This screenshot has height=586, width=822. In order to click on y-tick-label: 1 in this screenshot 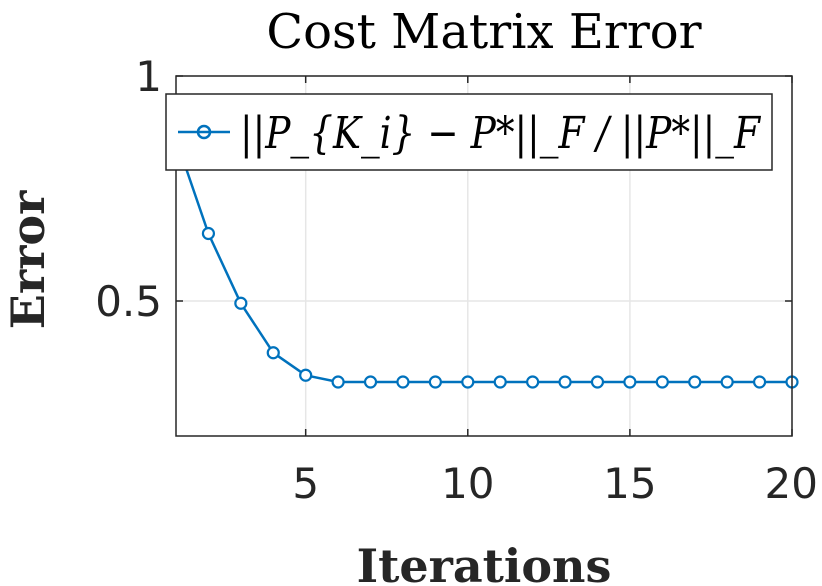, I will do `click(148, 76)`.